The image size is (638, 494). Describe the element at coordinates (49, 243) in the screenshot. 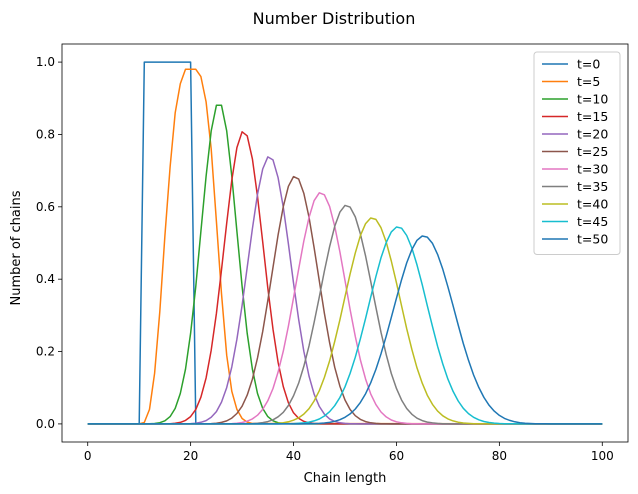

I see `y-axis-ticks: 0.0 0.2 0.4 0.6 0.8 1.0` at that location.